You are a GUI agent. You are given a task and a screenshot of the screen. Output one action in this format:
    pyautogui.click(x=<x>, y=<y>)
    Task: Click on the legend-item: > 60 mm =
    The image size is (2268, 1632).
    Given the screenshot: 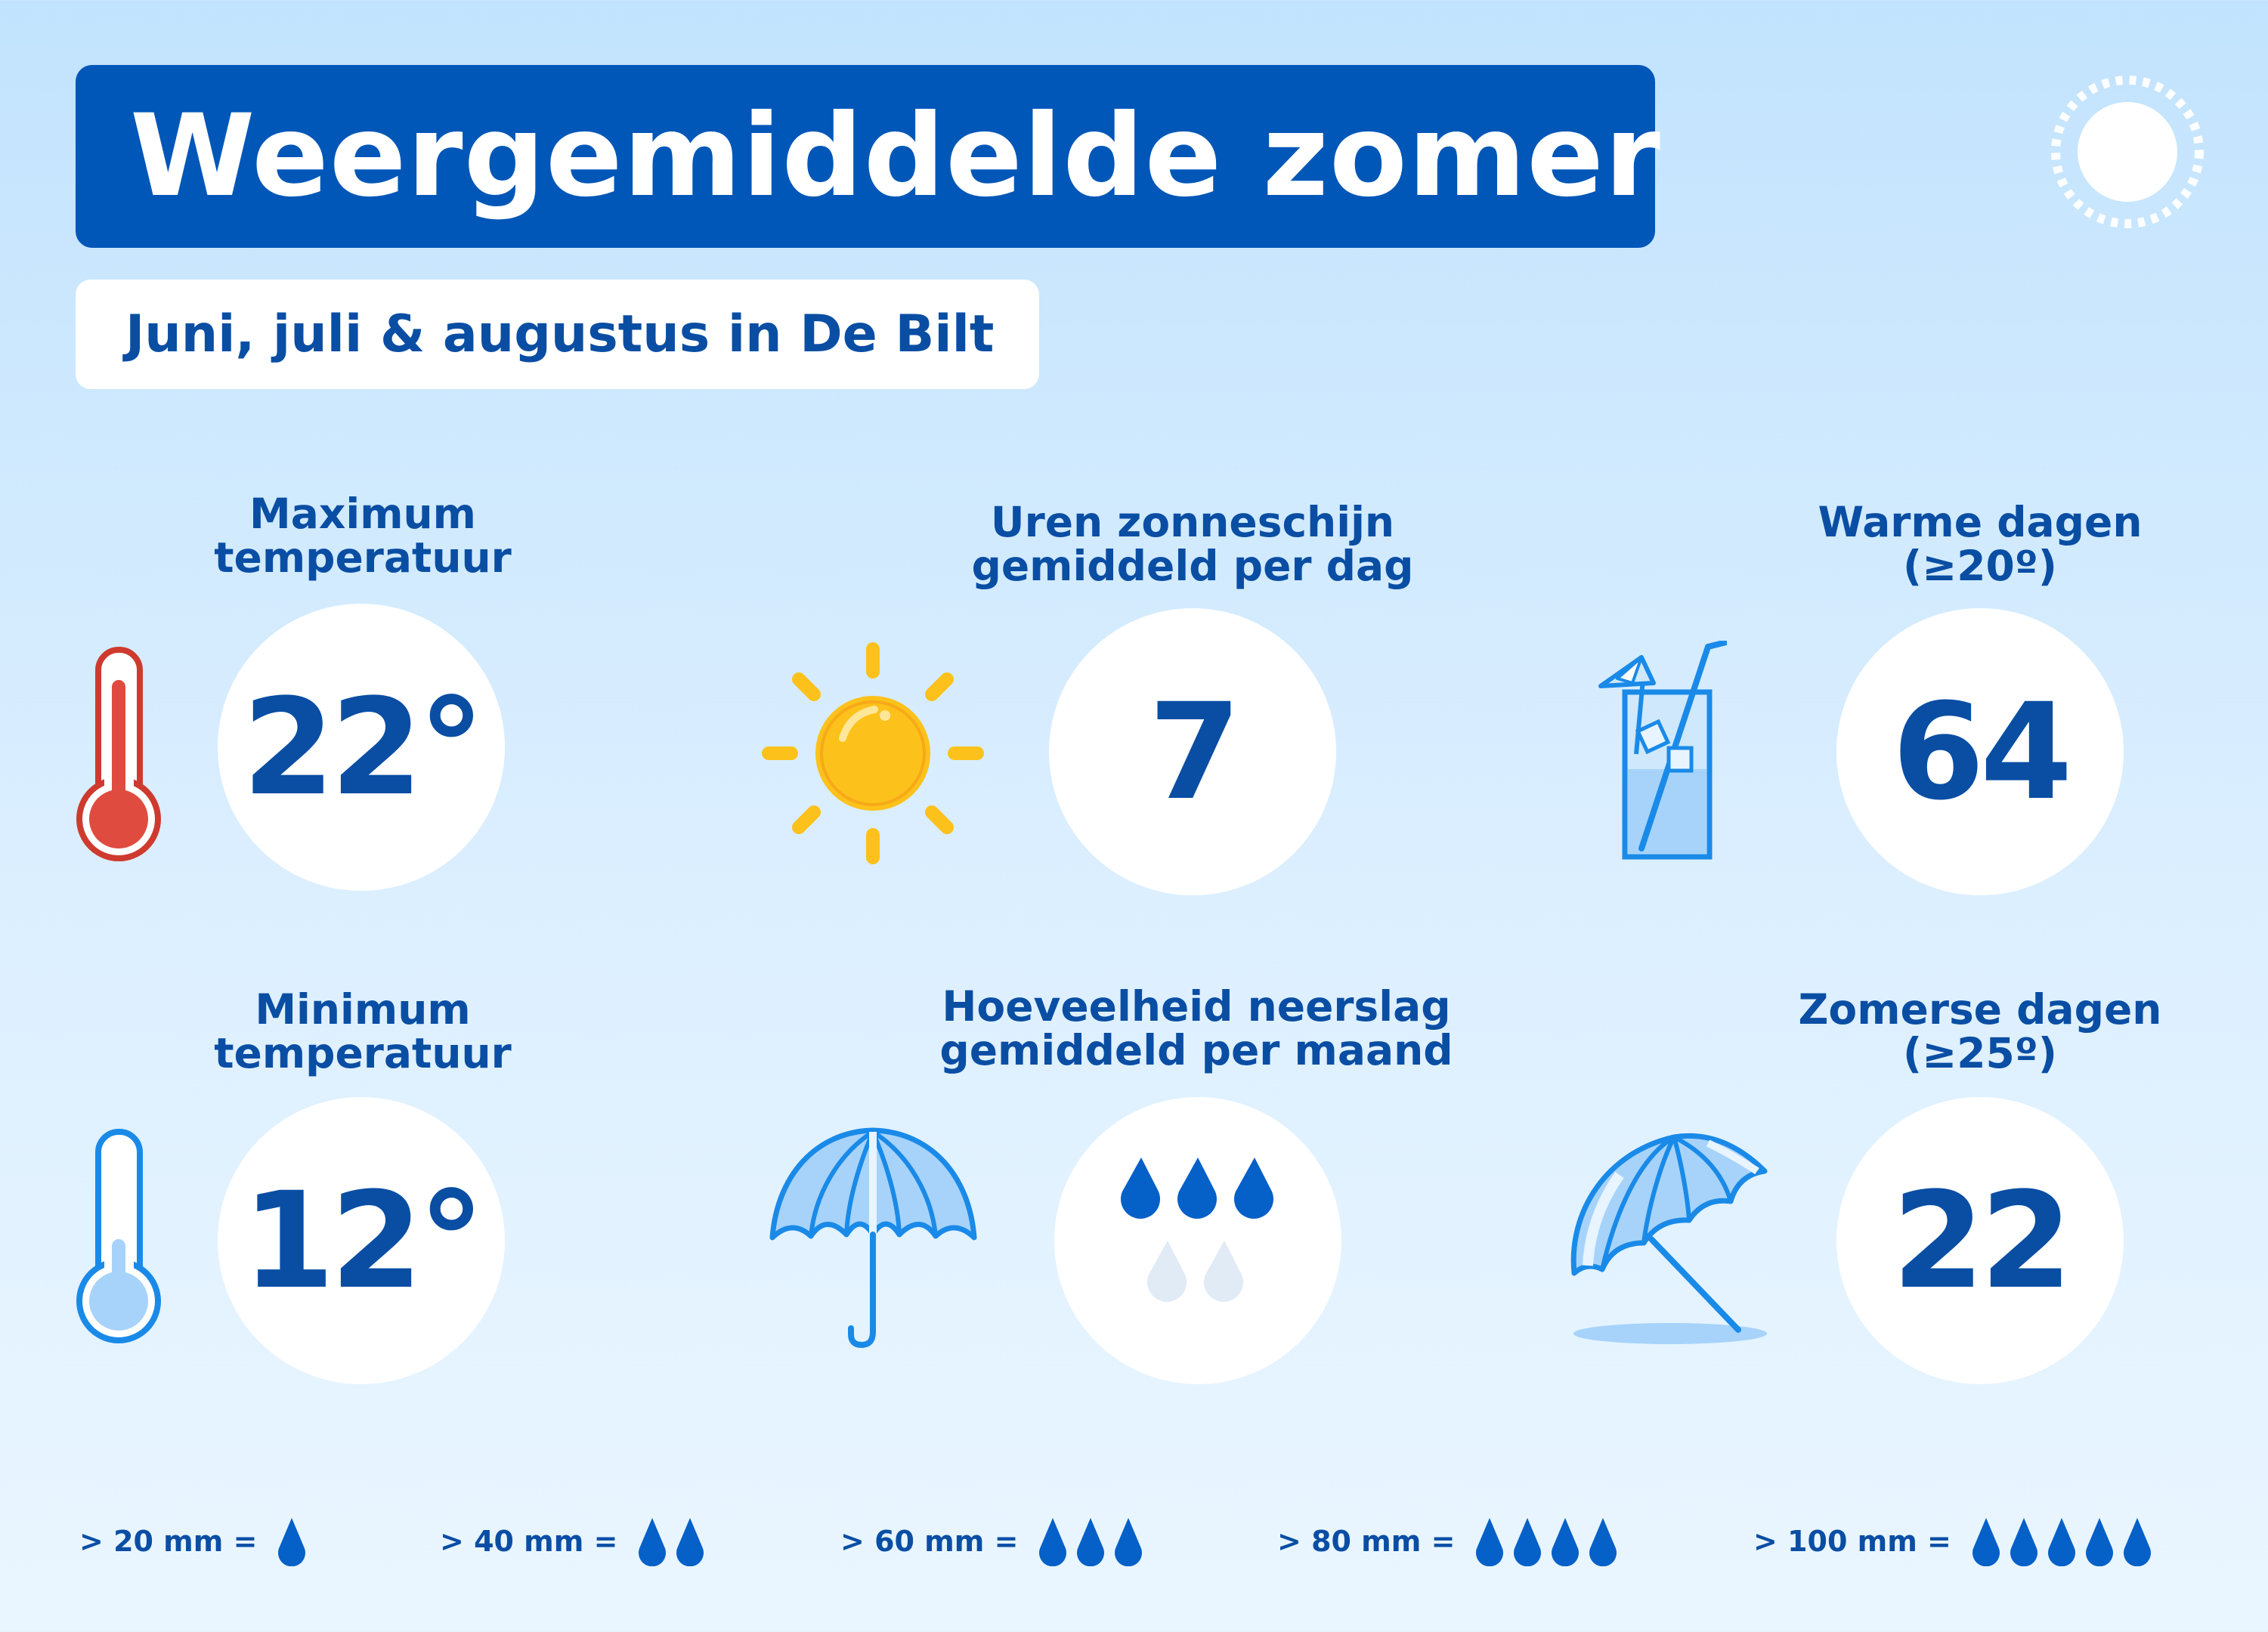 What is the action you would take?
    pyautogui.click(x=992, y=1541)
    